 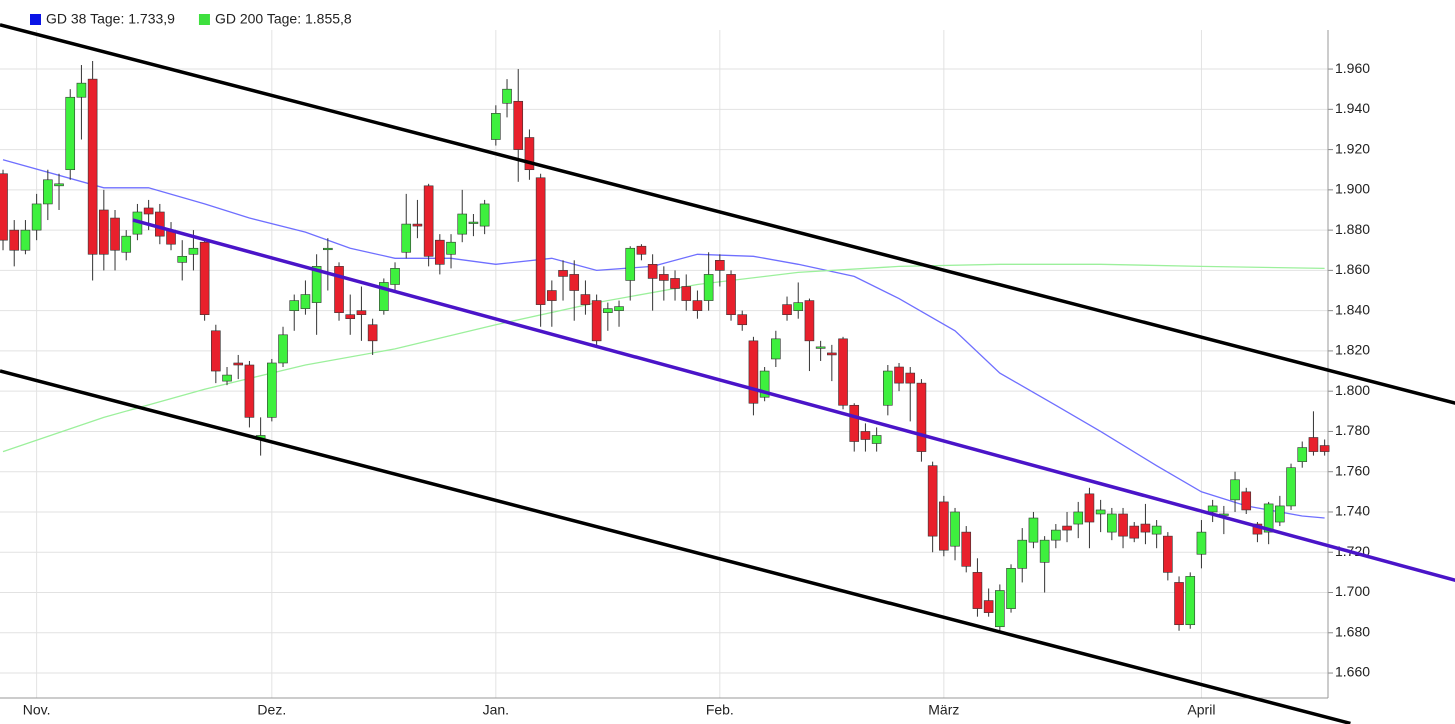 I want to click on y-tick-label: 1.940, so click(x=1352, y=108).